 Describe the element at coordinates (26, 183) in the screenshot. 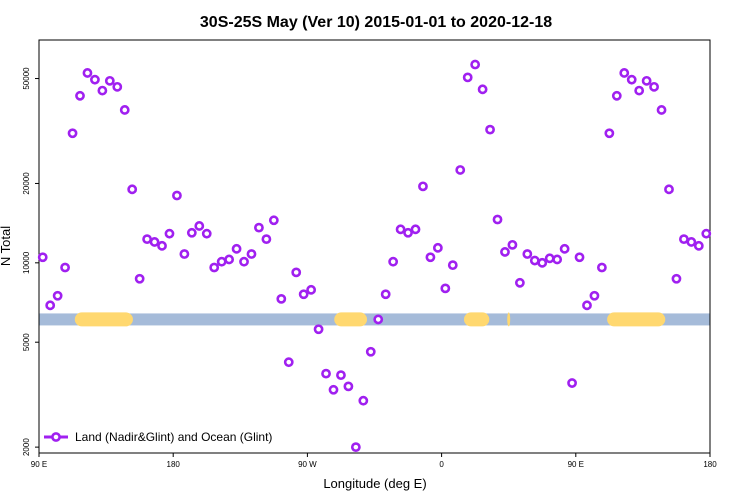

I see `y-tick-label: 20000` at that location.